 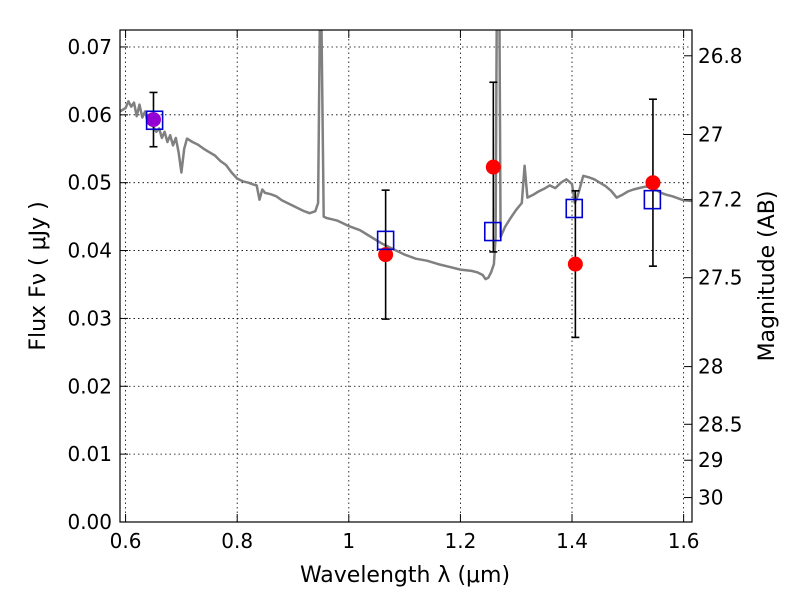 What do you see at coordinates (710, 498) in the screenshot?
I see `right-tick-label: 30` at bounding box center [710, 498].